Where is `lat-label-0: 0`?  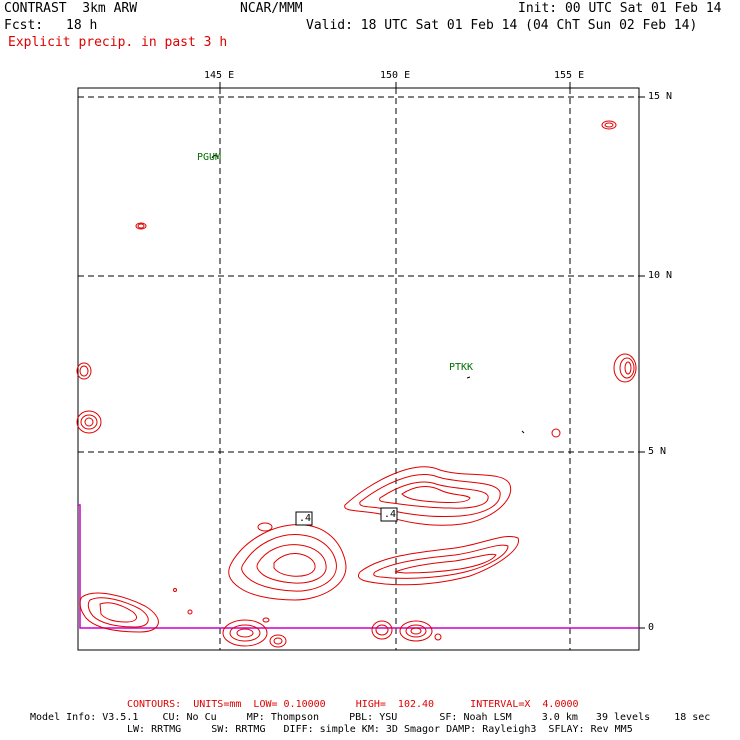
lat-label-0: 0 is located at coordinates (651, 627).